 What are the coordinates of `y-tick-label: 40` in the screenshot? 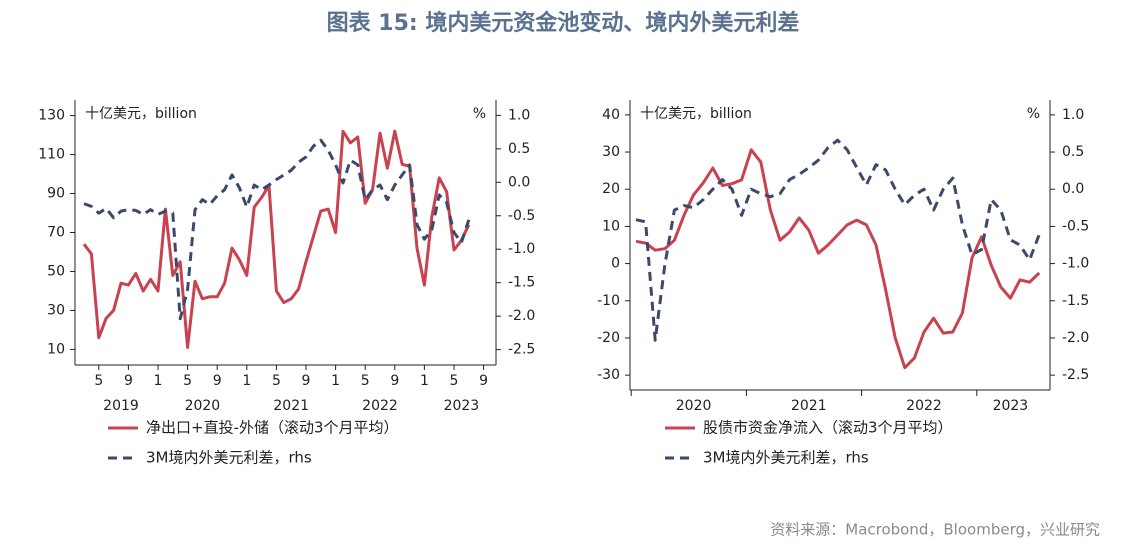 It's located at (611, 115).